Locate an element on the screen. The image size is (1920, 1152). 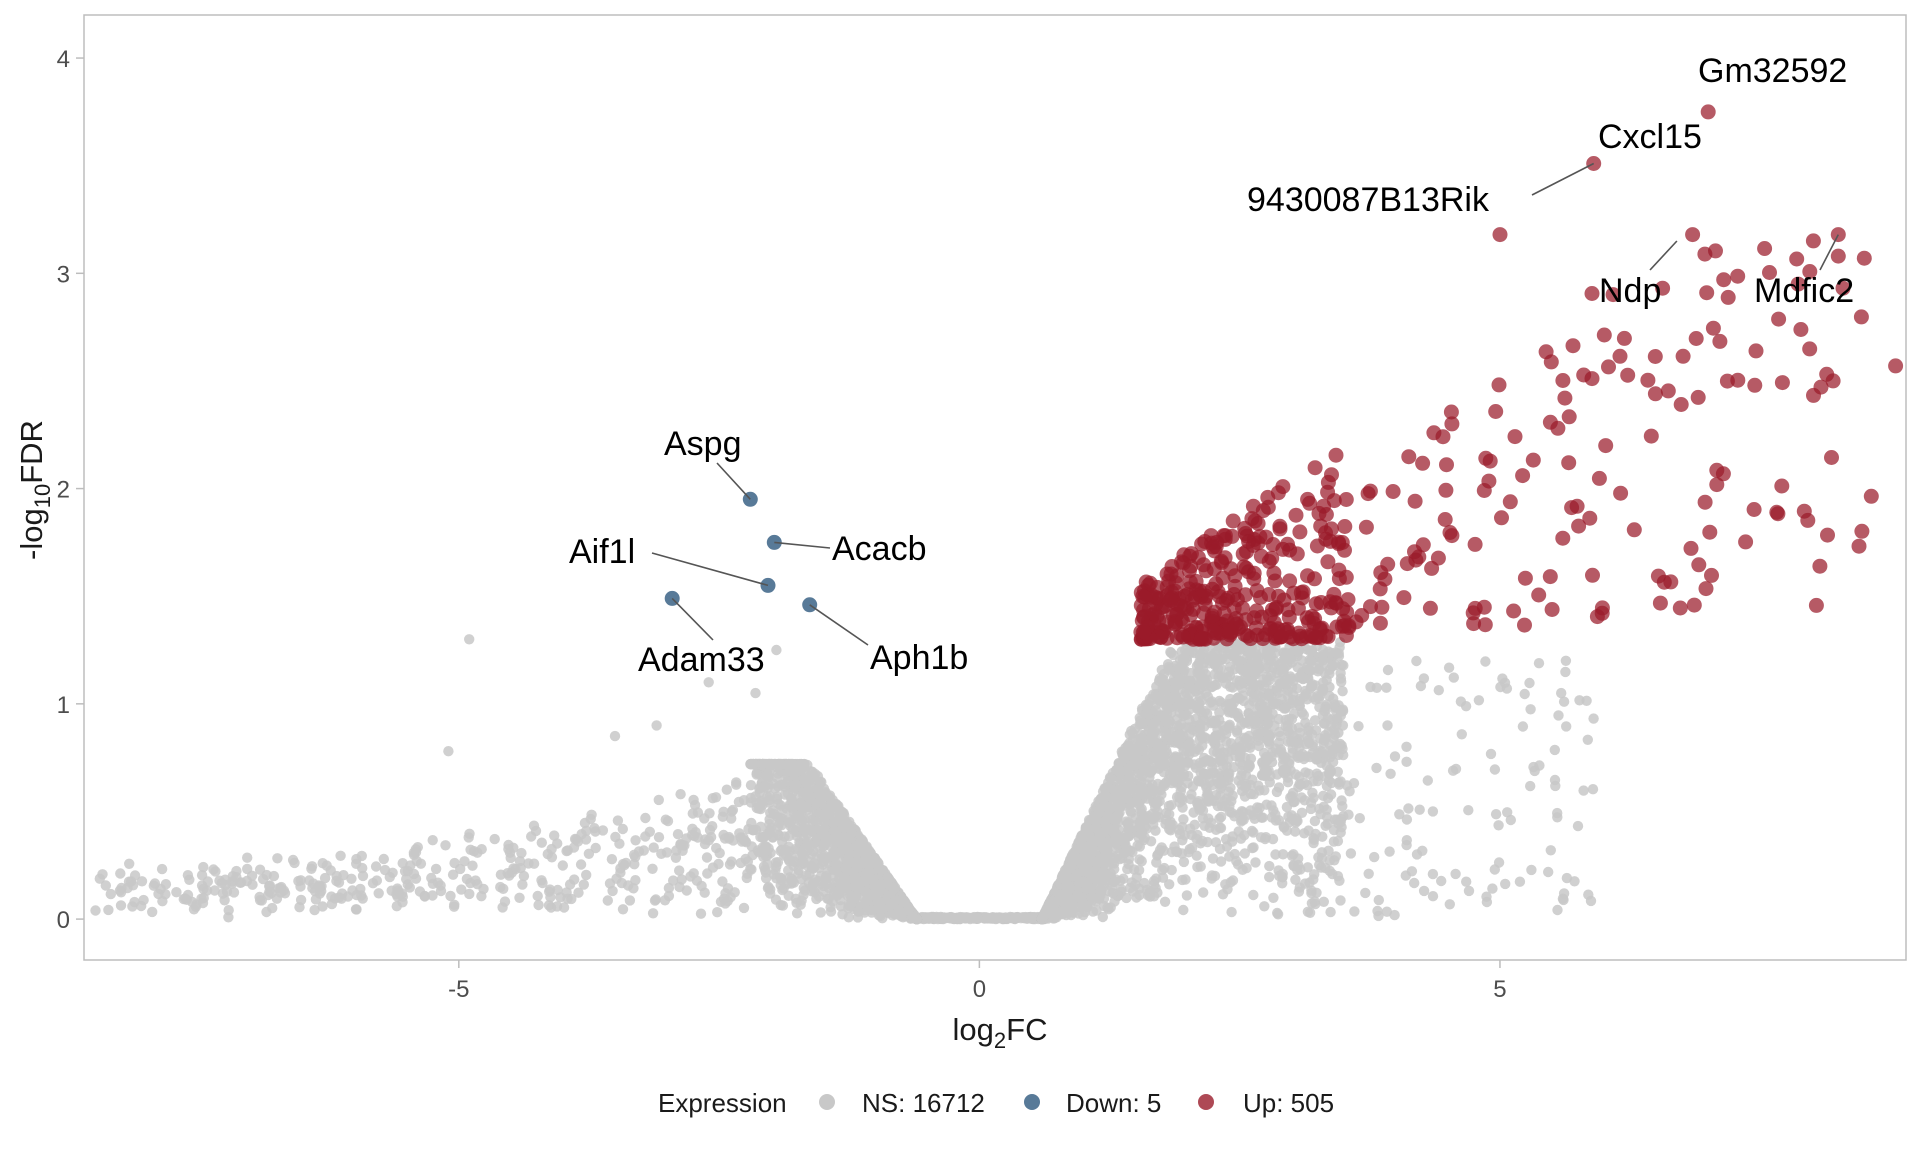
ns-point-1915 is located at coordinates (1131, 778).